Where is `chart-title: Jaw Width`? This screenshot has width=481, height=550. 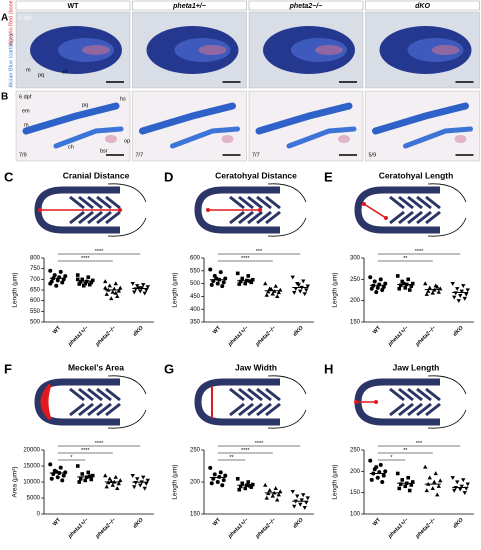
chart-title: Jaw Width is located at coordinates (256, 367).